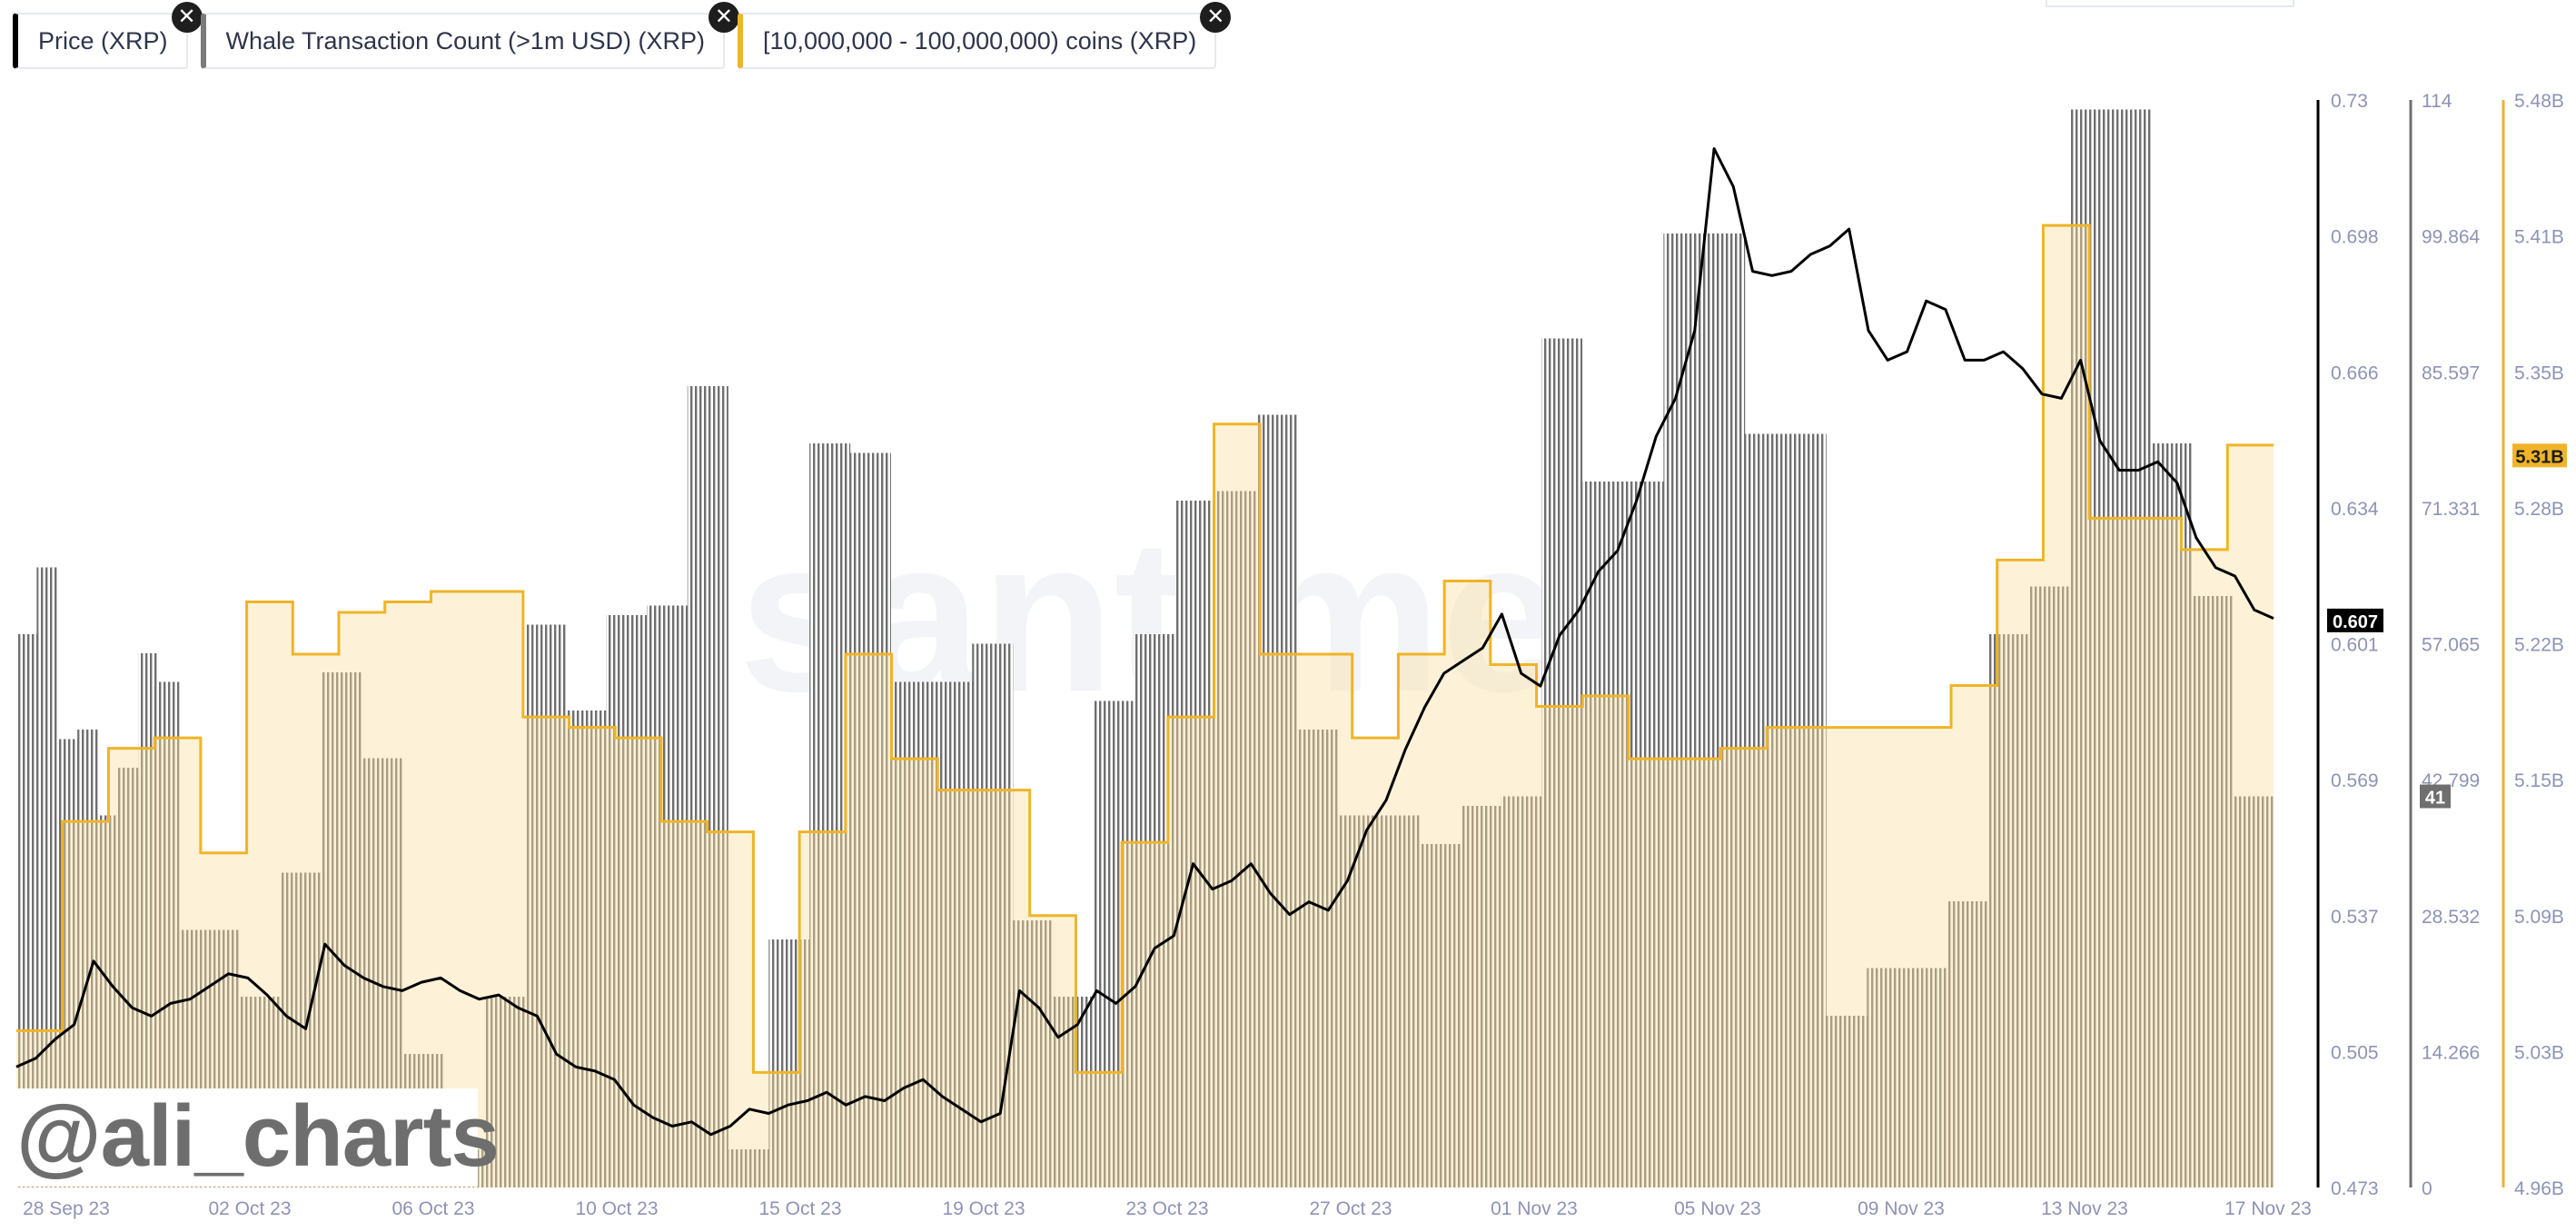  I want to click on x-tick-label: 19 Oct 23, so click(983, 1208).